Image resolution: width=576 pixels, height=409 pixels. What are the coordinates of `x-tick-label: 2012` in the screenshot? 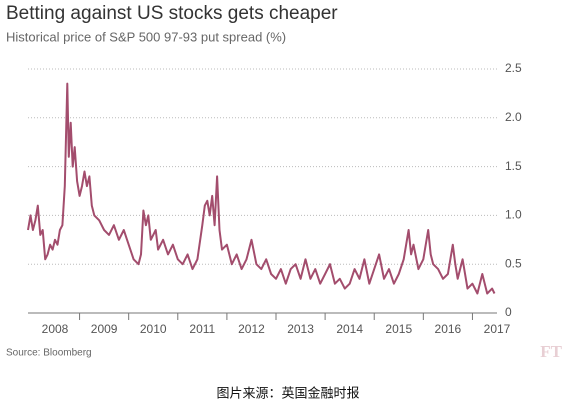 It's located at (251, 329).